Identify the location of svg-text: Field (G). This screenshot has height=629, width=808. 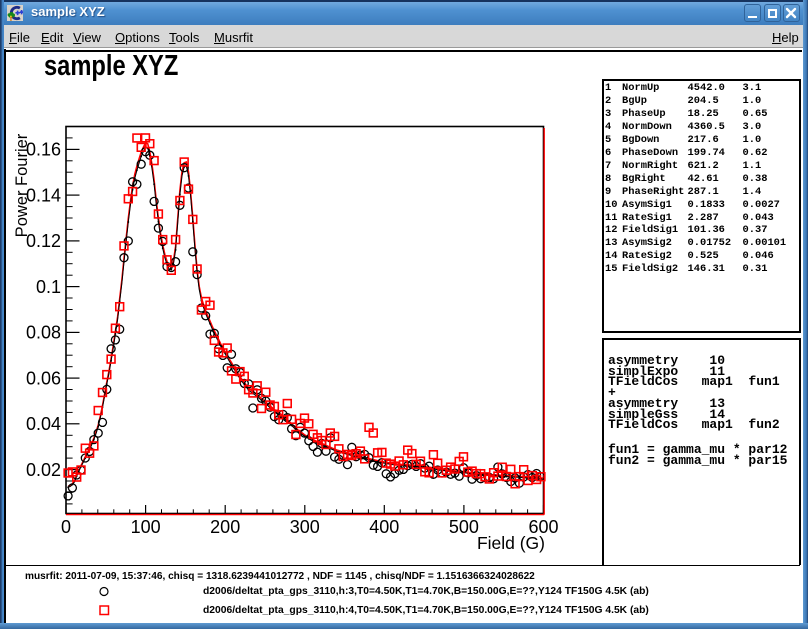
(511, 543).